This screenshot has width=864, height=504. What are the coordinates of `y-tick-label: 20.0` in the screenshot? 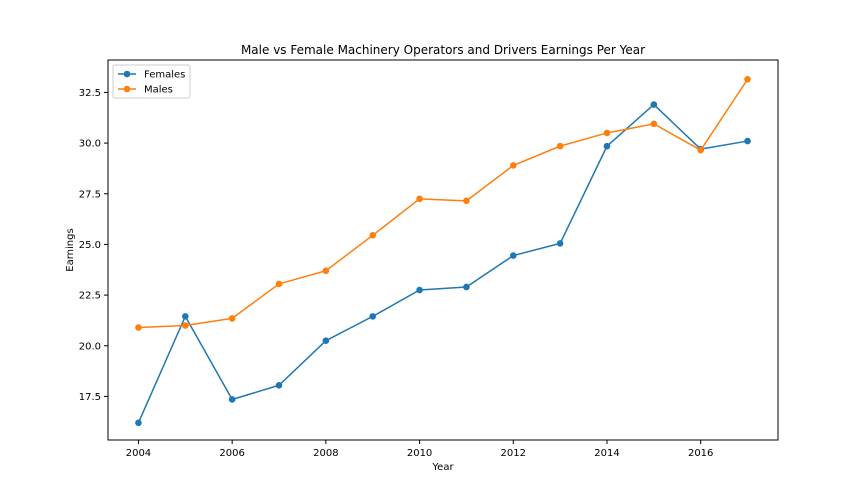 It's located at (90, 346).